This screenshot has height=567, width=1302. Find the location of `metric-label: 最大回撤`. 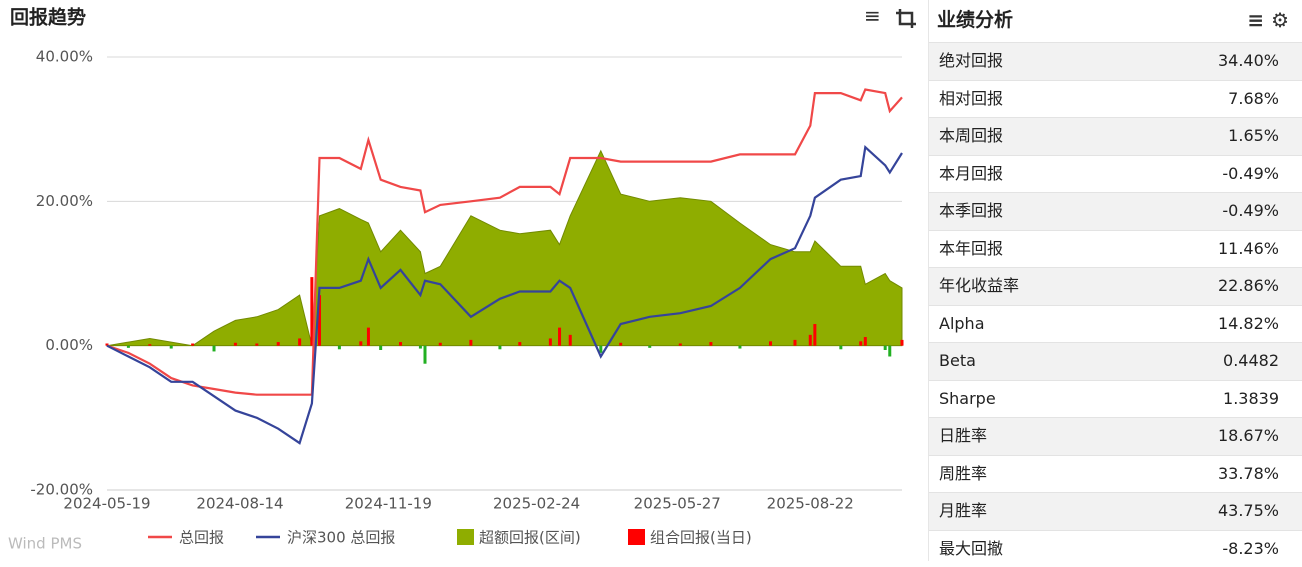

metric-label: 最大回撤 is located at coordinates (971, 549).